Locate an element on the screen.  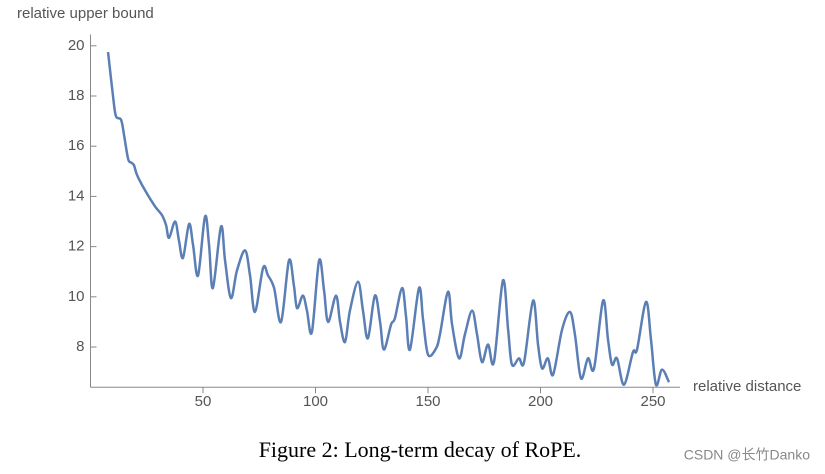
x-axis-label: relative distance is located at coordinates (747, 386).